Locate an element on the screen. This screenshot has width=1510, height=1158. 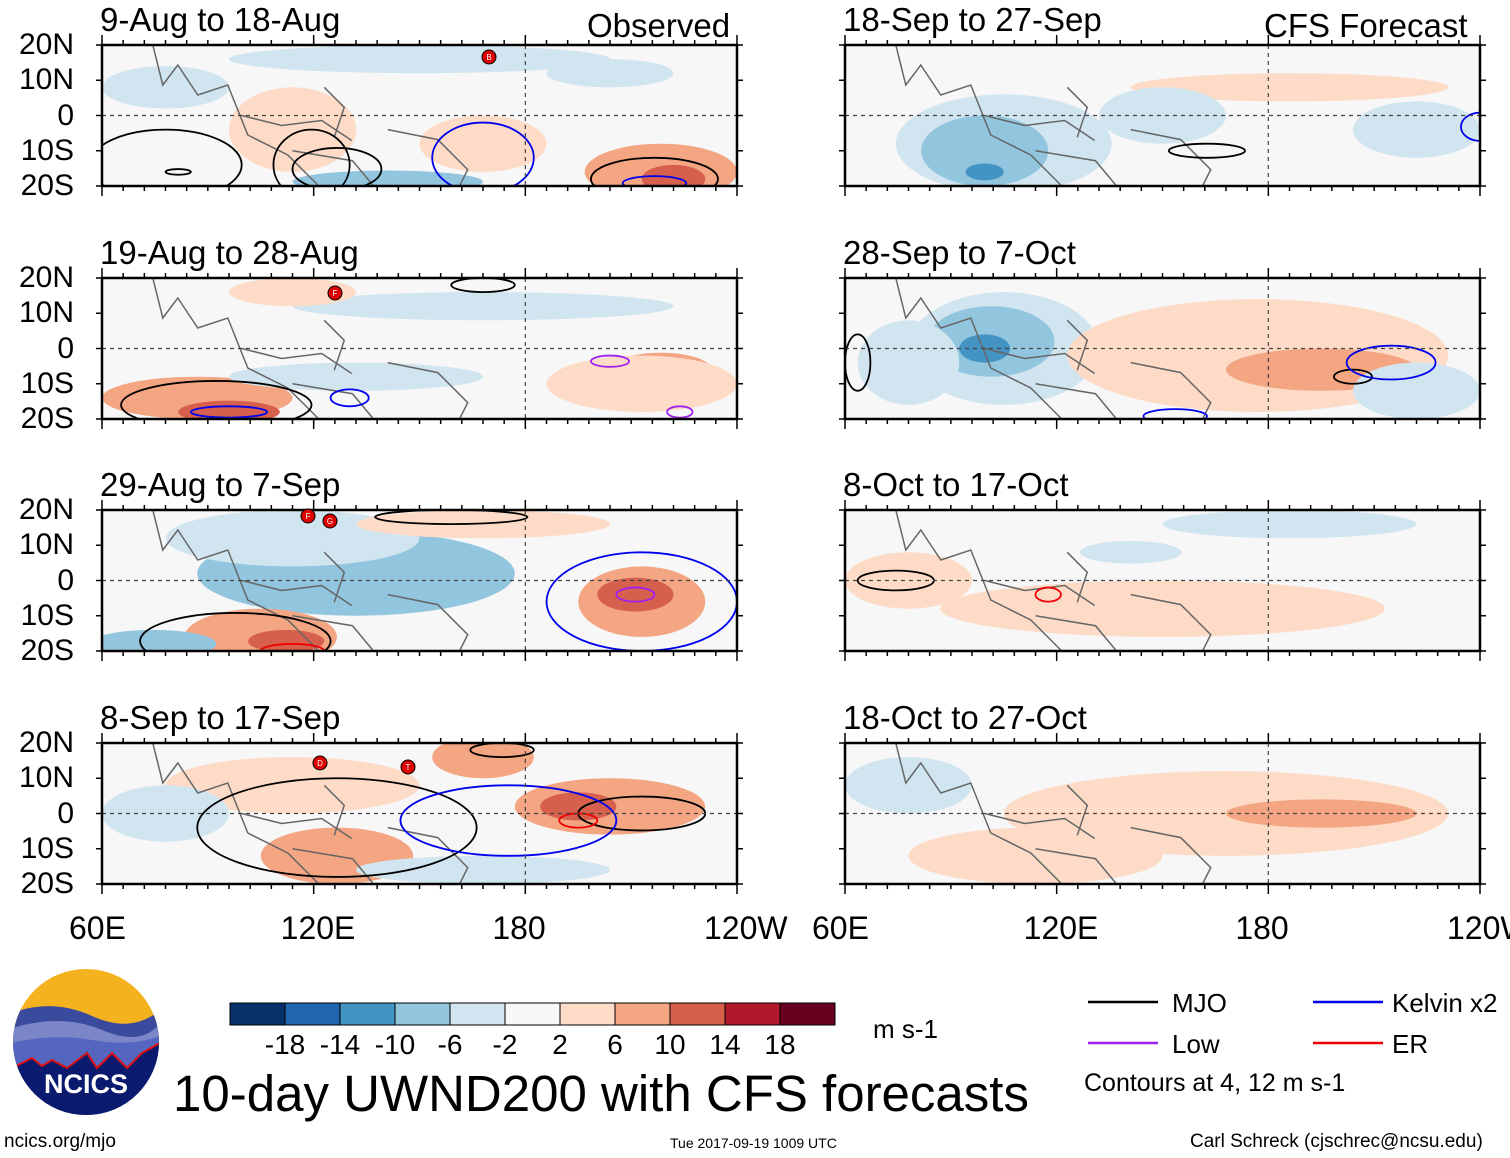
panel-title: 18-Sep to 27-Sep is located at coordinates (972, 19).